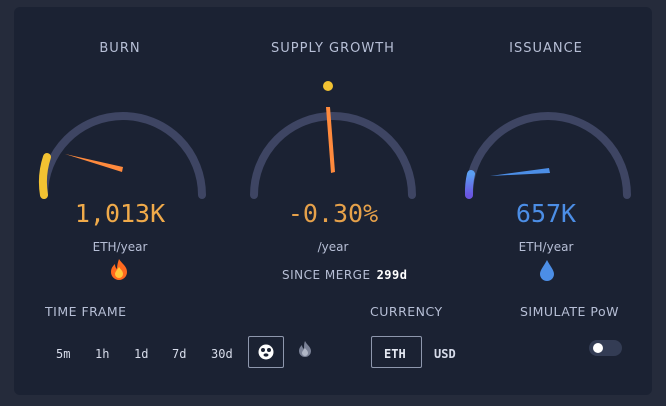 The height and width of the screenshot is (406, 666). I want to click on issuance-value: 657K, so click(546, 213).